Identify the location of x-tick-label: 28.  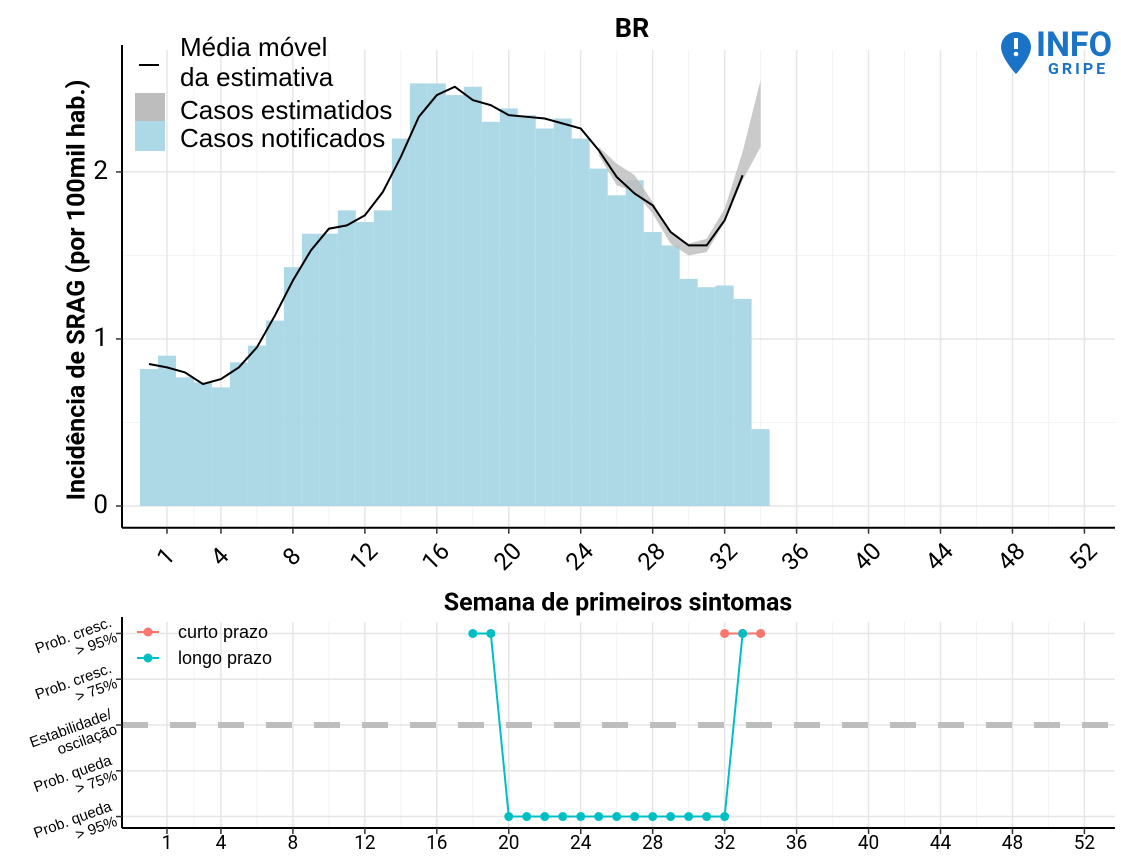
(652, 842).